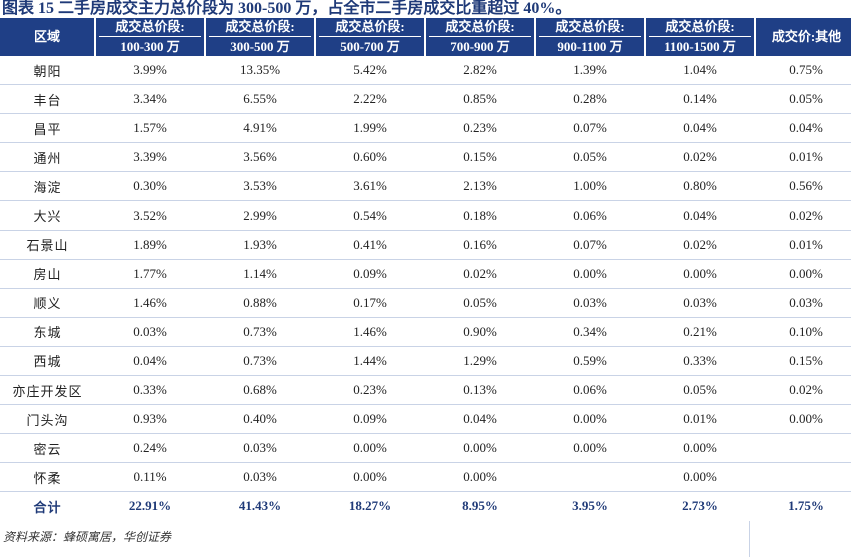 The width and height of the screenshot is (851, 557). What do you see at coordinates (150, 274) in the screenshot?
I see `value-cell: 1.77%` at bounding box center [150, 274].